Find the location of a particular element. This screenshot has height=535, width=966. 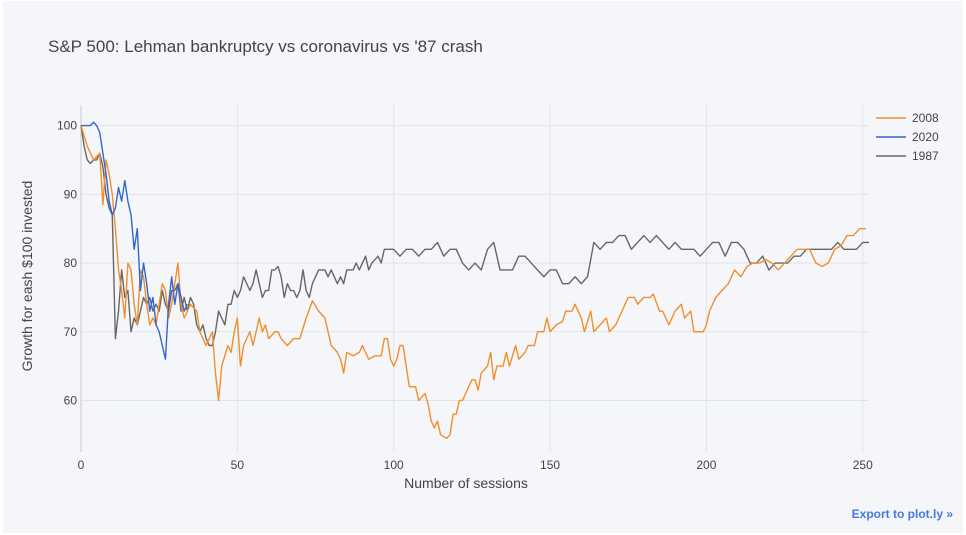

x-tick-label: 0 is located at coordinates (81, 465).